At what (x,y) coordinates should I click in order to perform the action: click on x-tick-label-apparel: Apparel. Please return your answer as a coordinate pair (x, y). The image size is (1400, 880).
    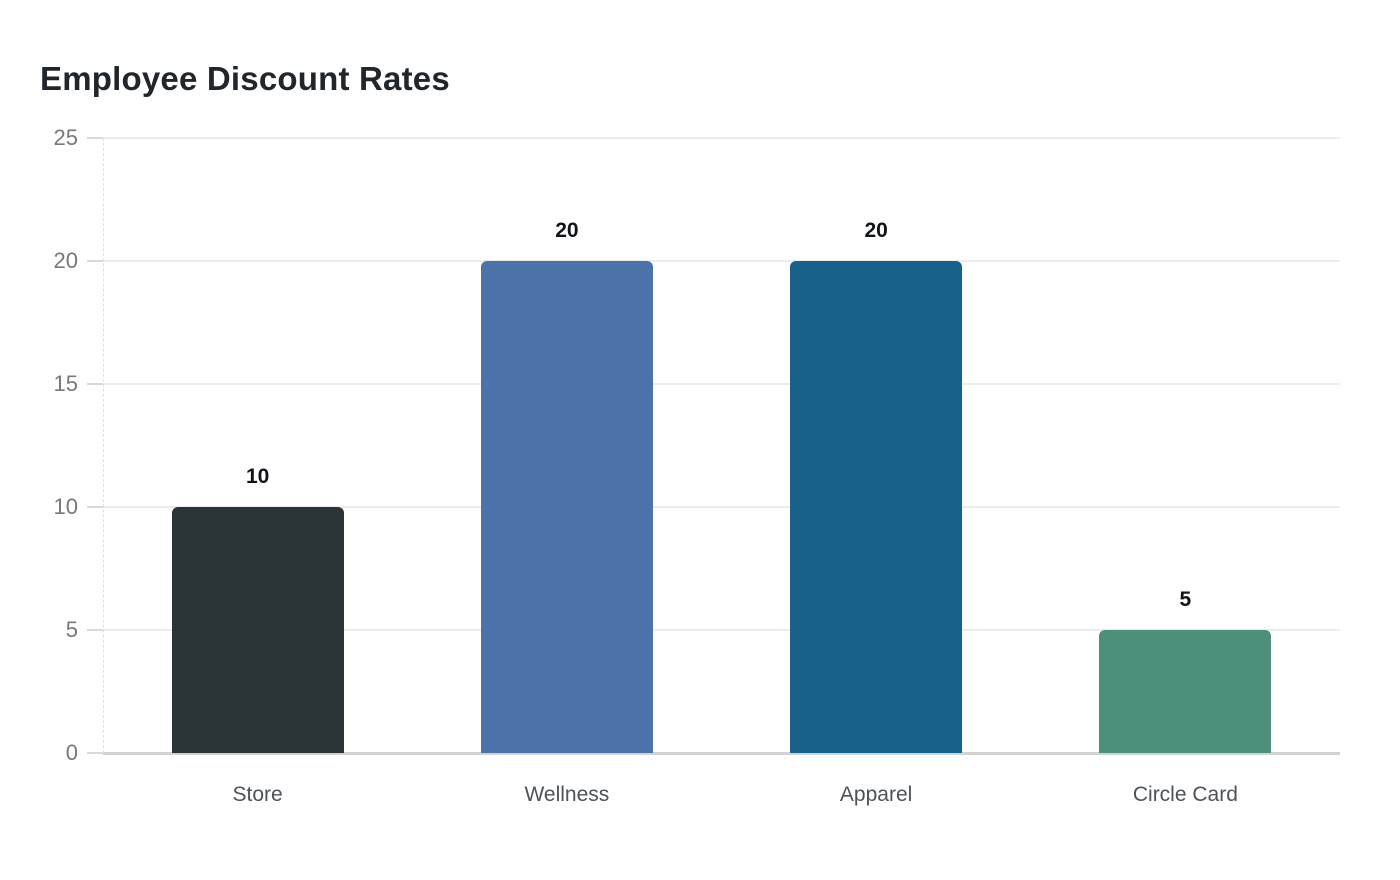
    Looking at the image, I should click on (876, 794).